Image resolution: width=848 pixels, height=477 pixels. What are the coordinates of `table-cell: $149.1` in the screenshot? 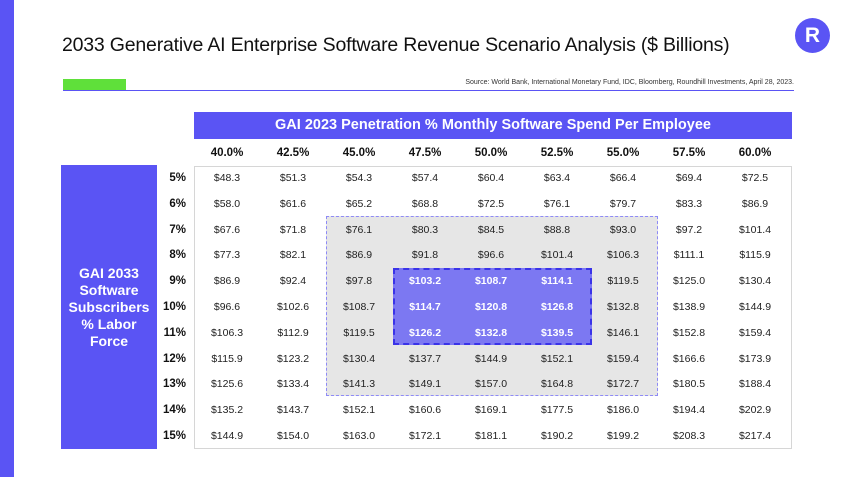 It's located at (425, 384).